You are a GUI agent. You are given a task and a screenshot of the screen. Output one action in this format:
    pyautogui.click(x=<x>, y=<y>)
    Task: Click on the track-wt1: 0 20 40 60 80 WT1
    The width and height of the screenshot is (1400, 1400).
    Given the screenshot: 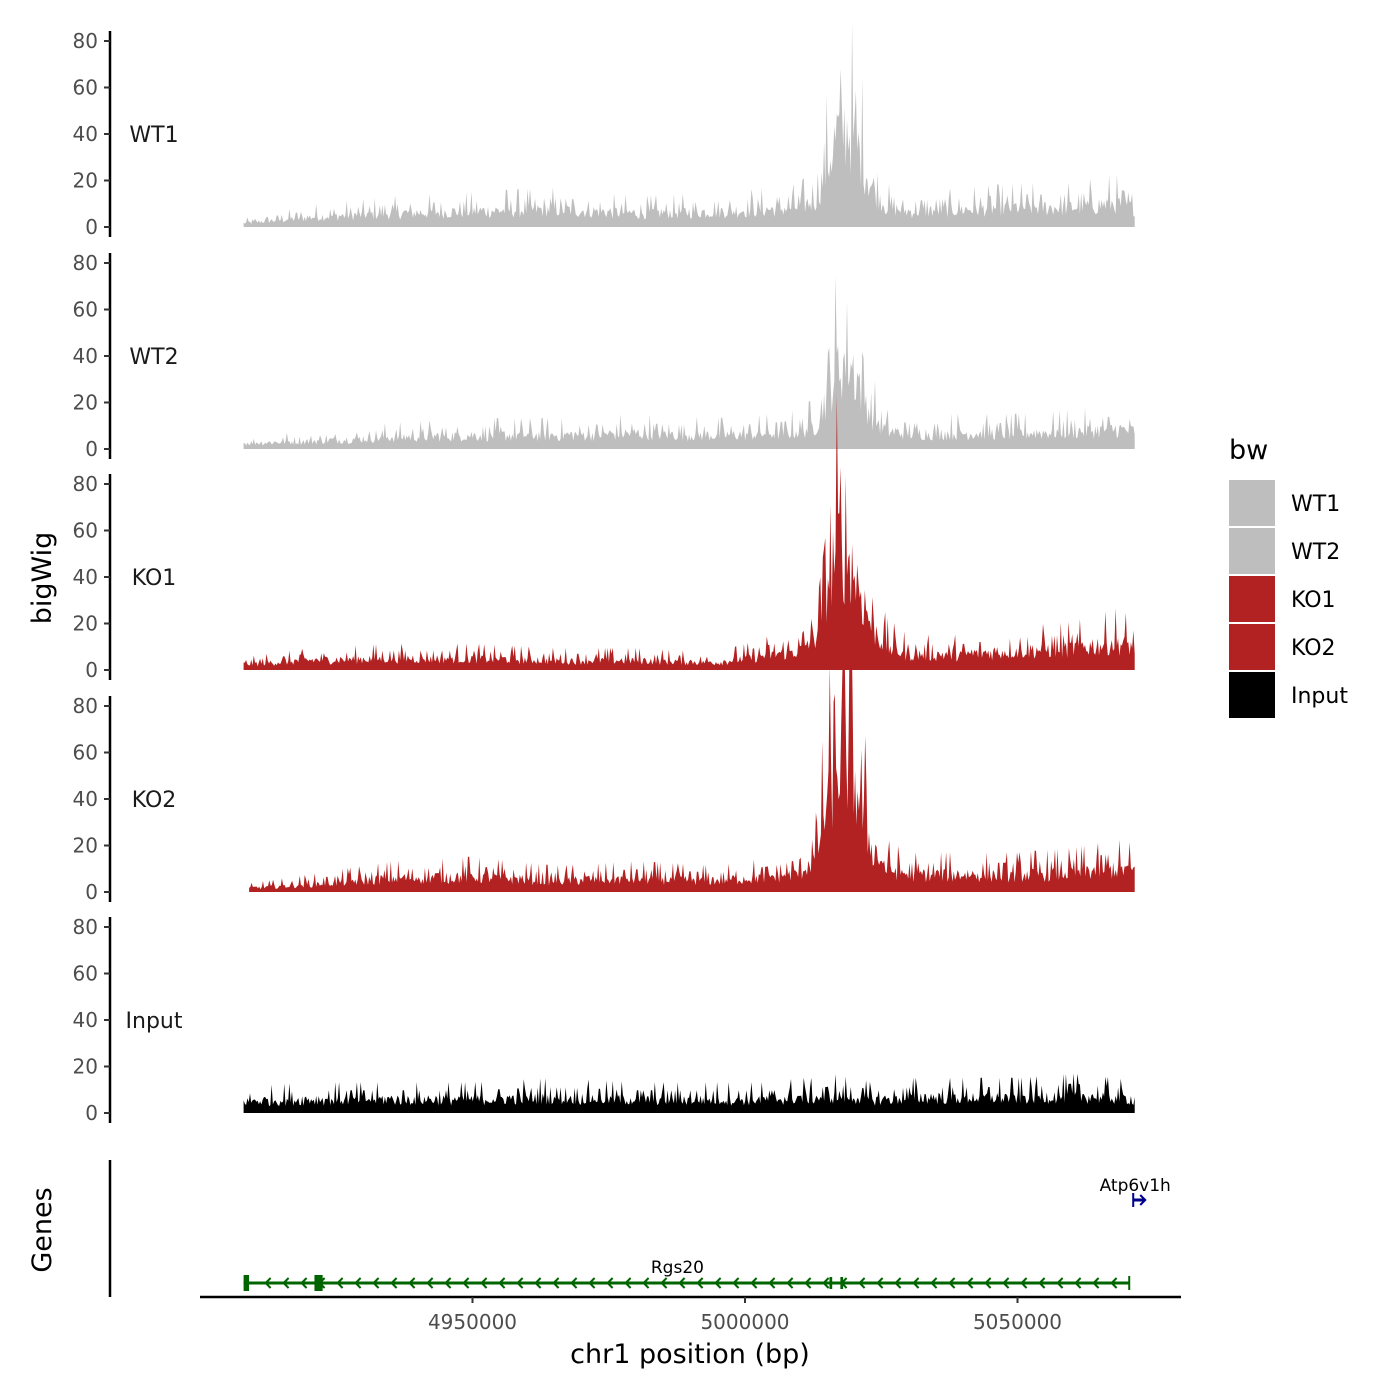 What is the action you would take?
    pyautogui.click(x=604, y=131)
    